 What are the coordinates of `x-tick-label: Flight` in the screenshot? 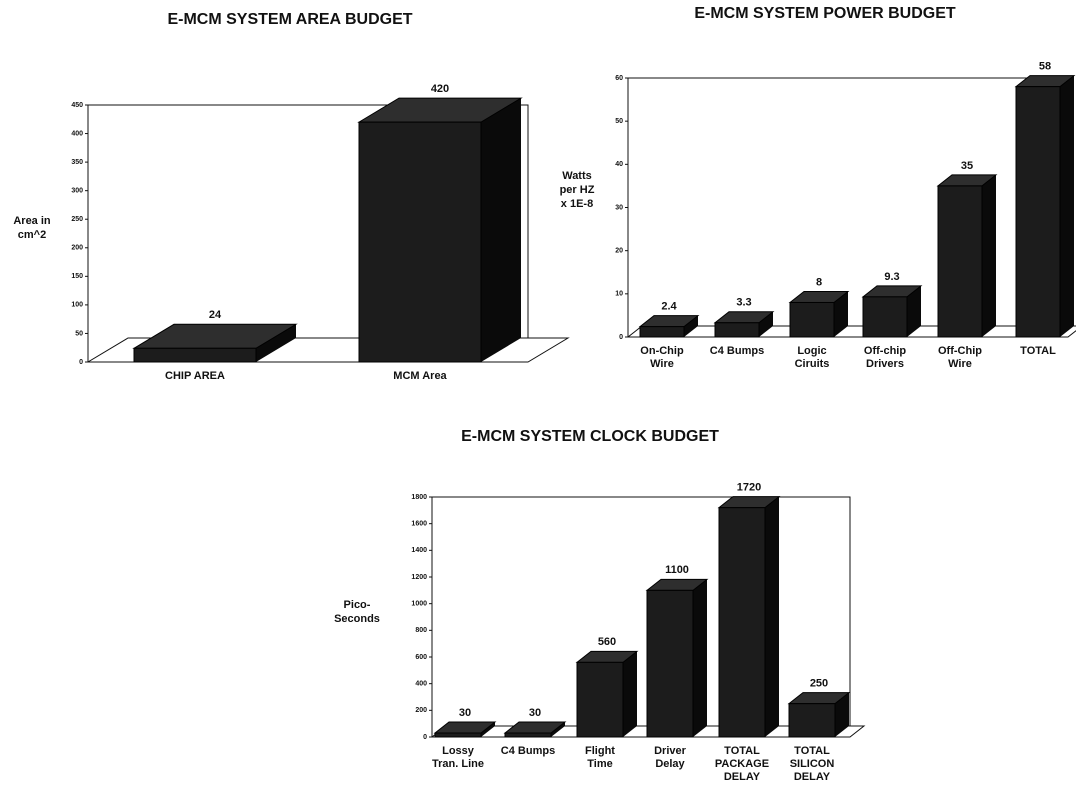 It's located at (600, 751).